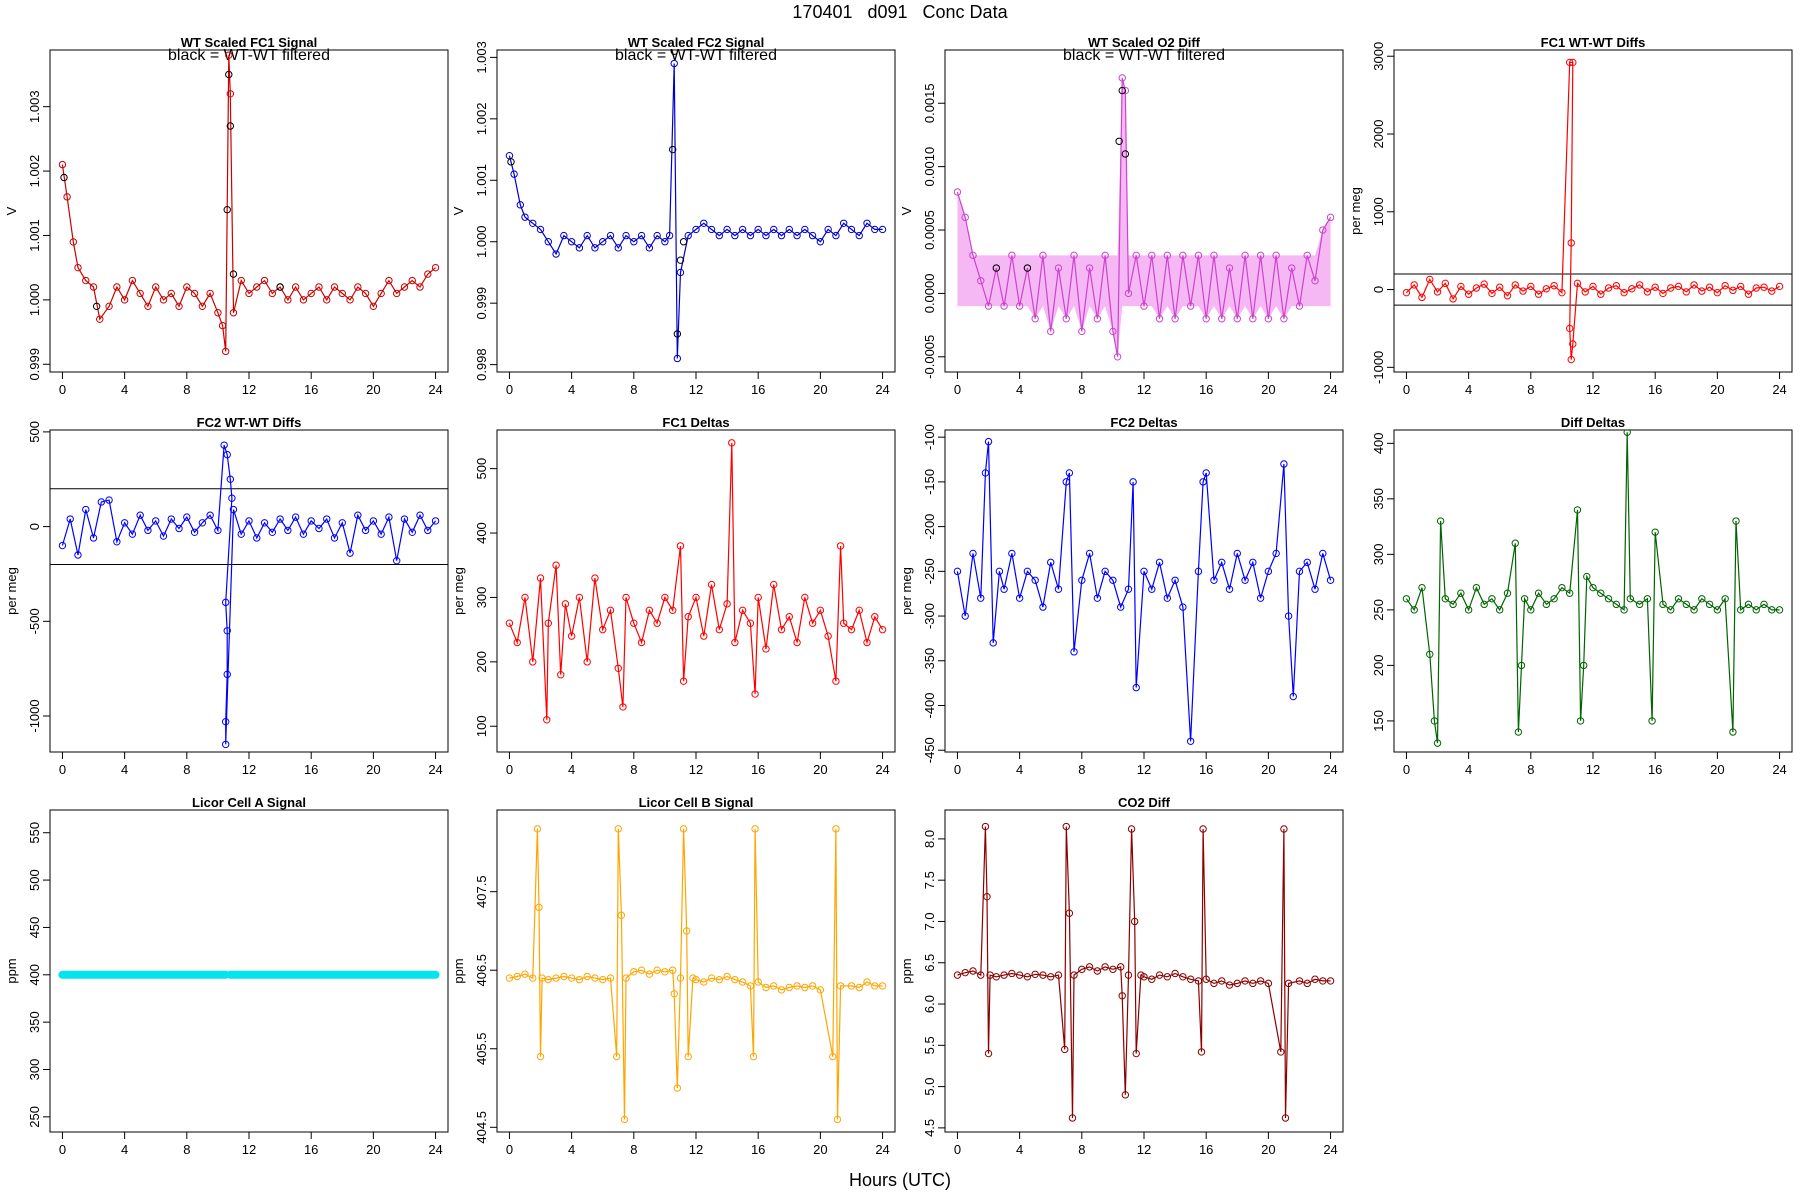  I want to click on y-tick-label: 1.002, so click(34, 171).